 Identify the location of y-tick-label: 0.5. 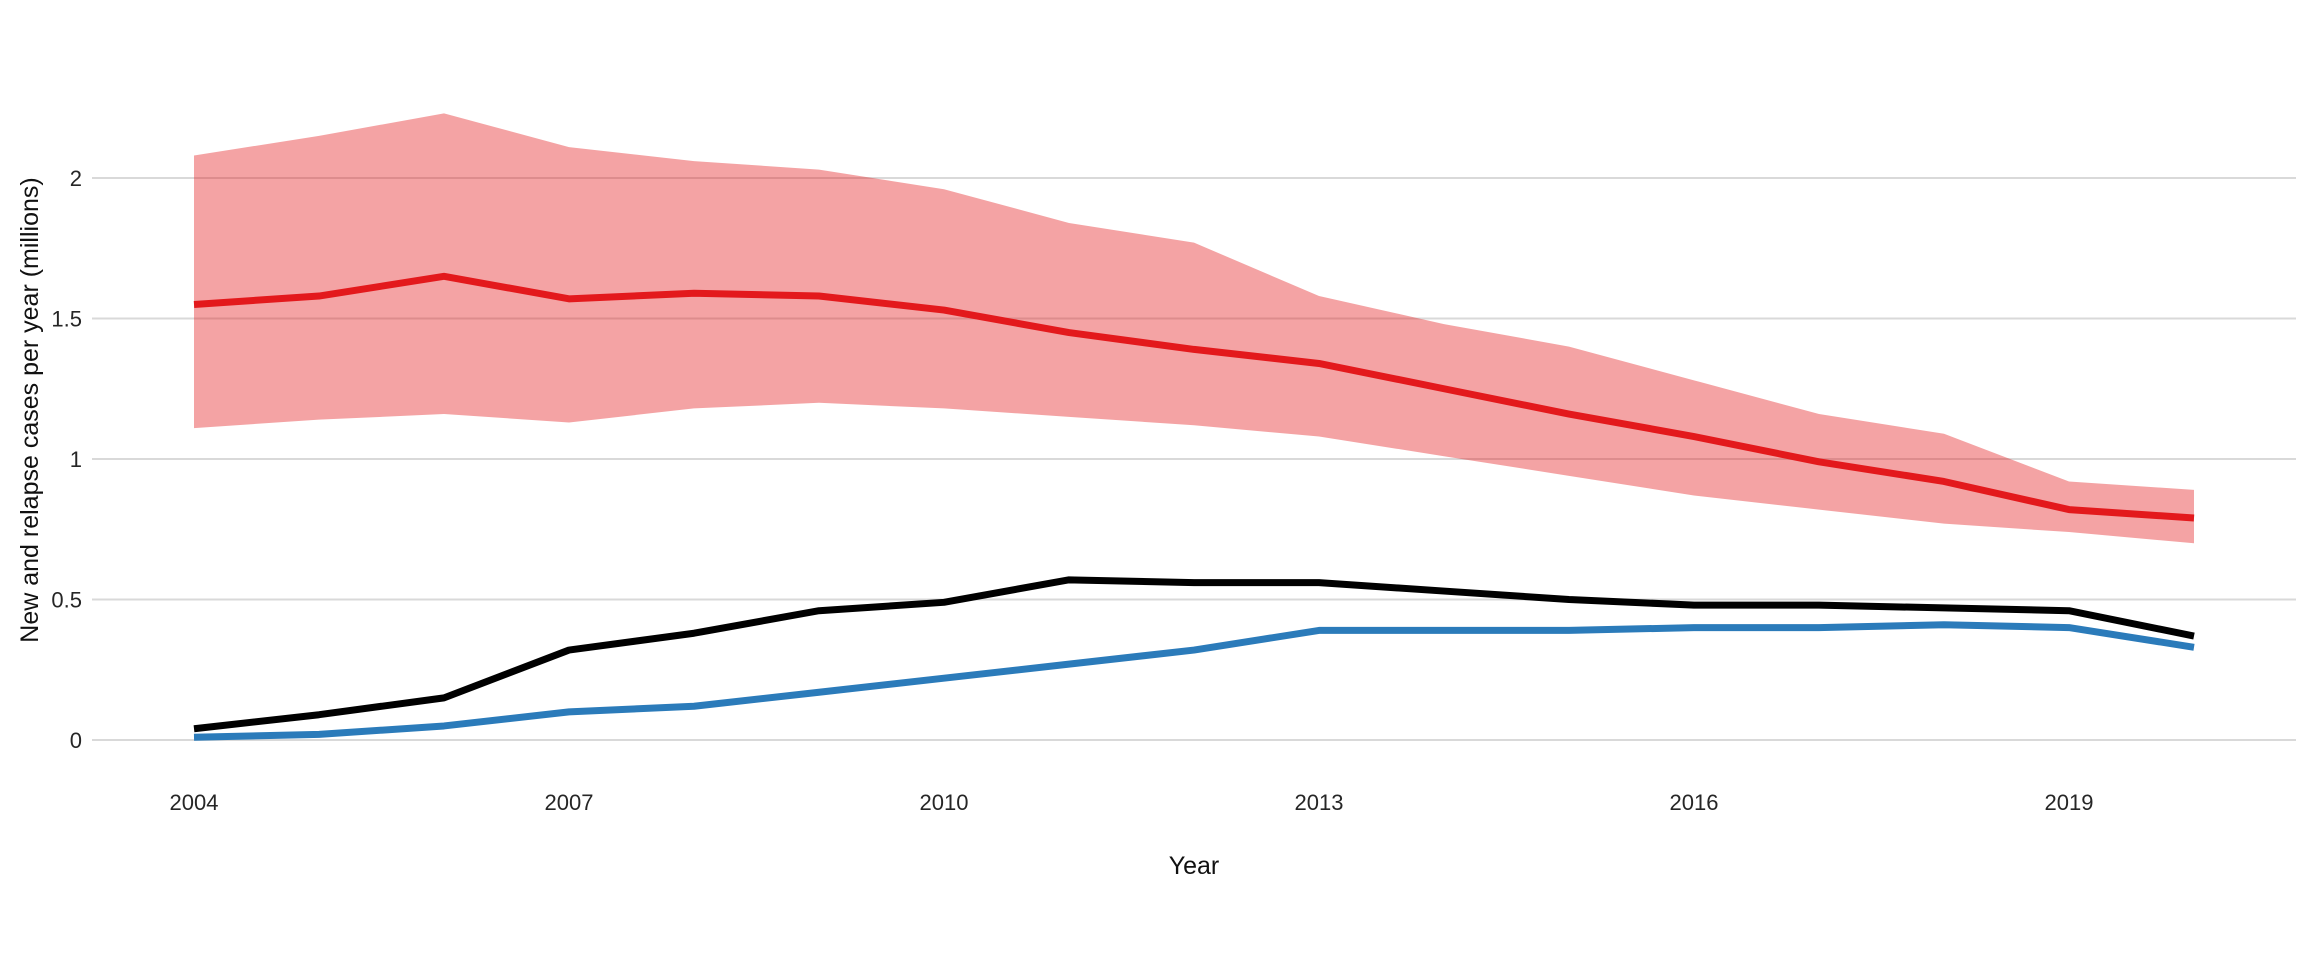
(66, 600).